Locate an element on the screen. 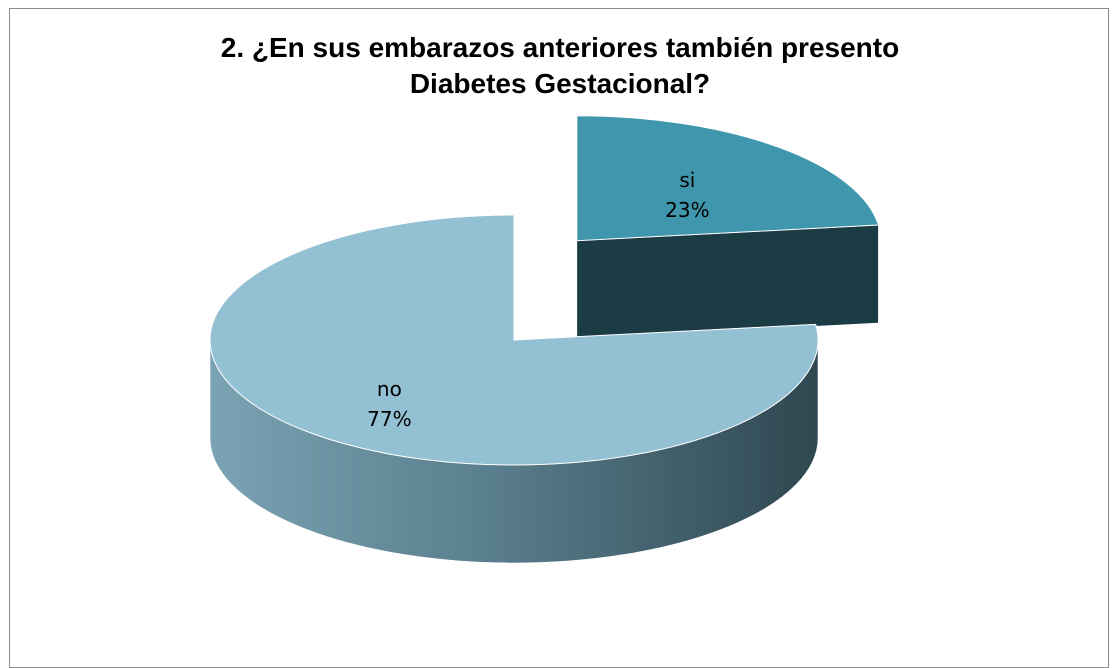 Image resolution: width=1120 pixels, height=668 pixels. slice-si is located at coordinates (728, 178).